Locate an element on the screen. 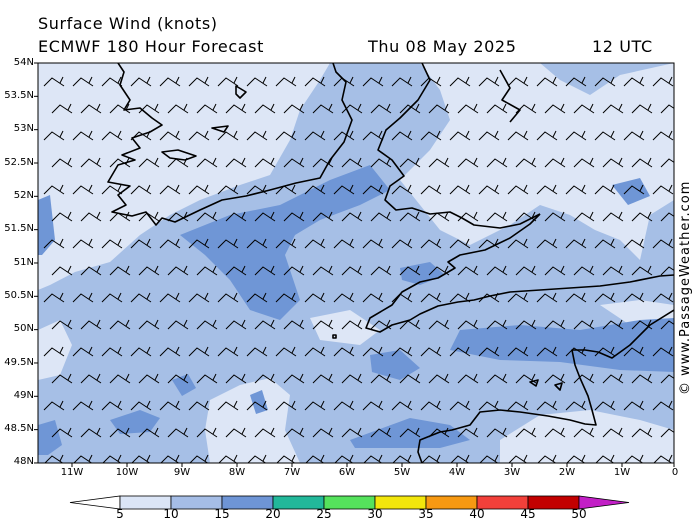 Image resolution: width=700 pixels, height=525 pixels. lat-label: 48N is located at coordinates (23, 461).